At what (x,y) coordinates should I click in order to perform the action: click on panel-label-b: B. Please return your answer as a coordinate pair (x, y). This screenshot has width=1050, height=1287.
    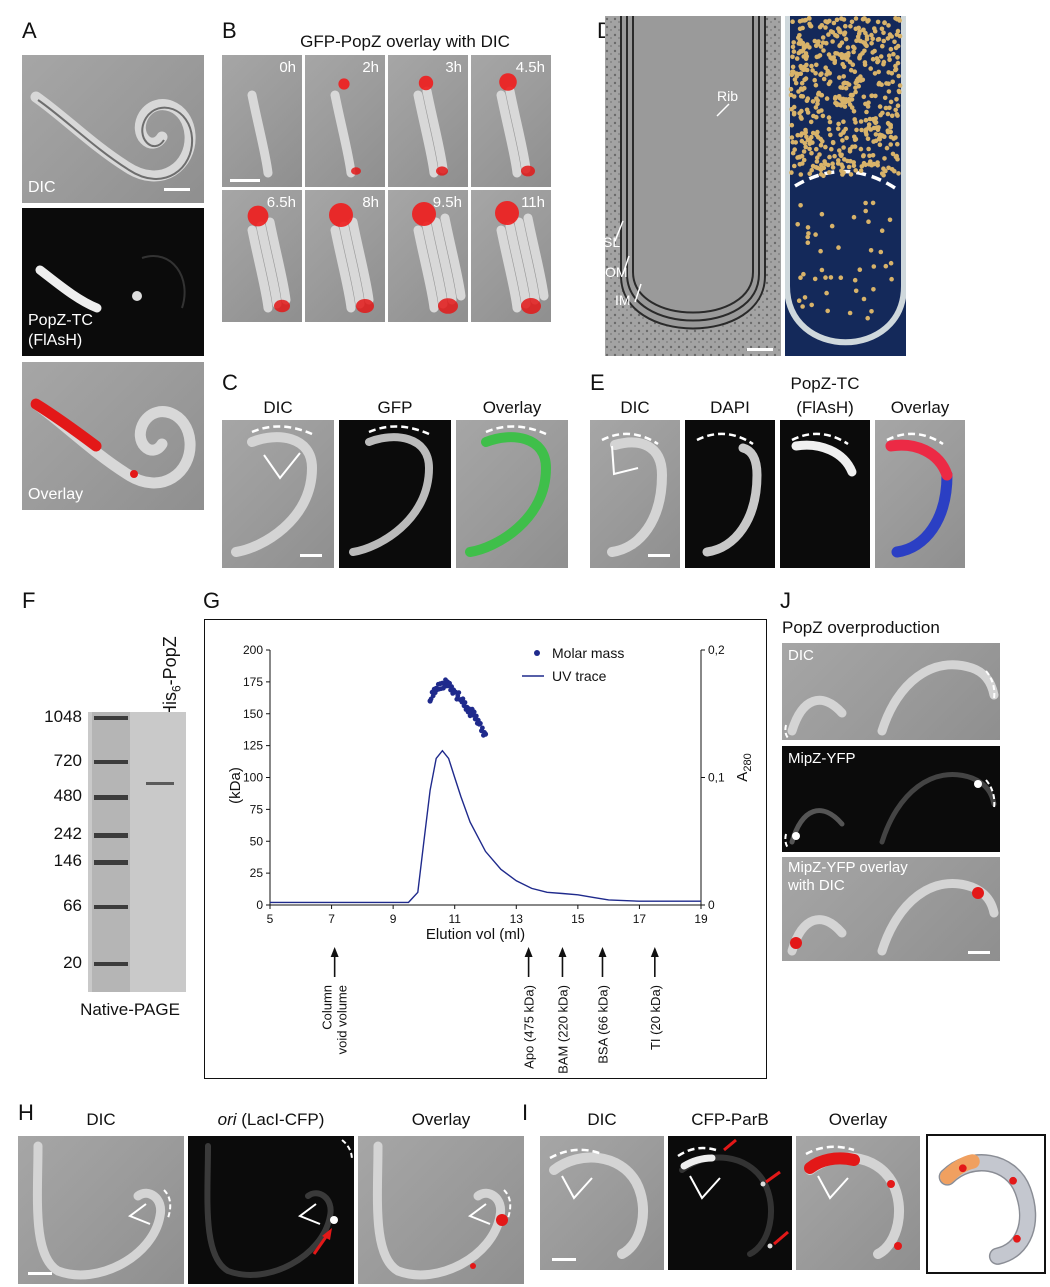
    Looking at the image, I should click on (229, 30).